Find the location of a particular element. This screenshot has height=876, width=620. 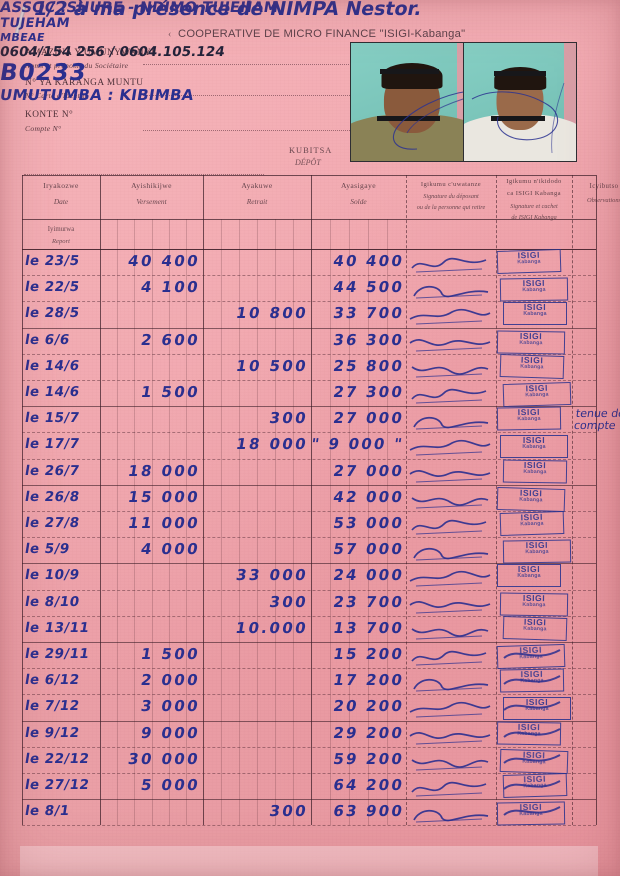

cell-date: le 26/8 is located at coordinates (52, 496).